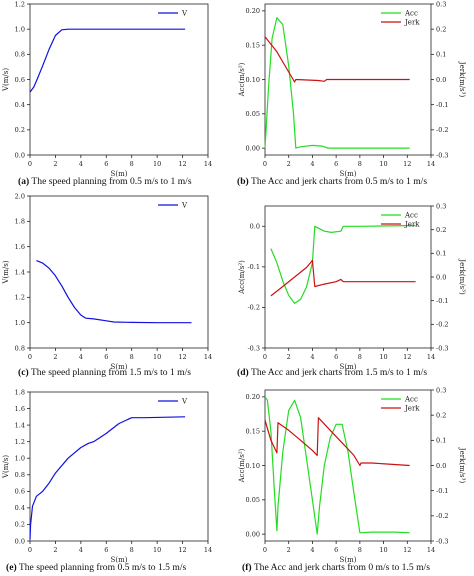  I want to click on legend-label-acc: Acc, so click(411, 216).